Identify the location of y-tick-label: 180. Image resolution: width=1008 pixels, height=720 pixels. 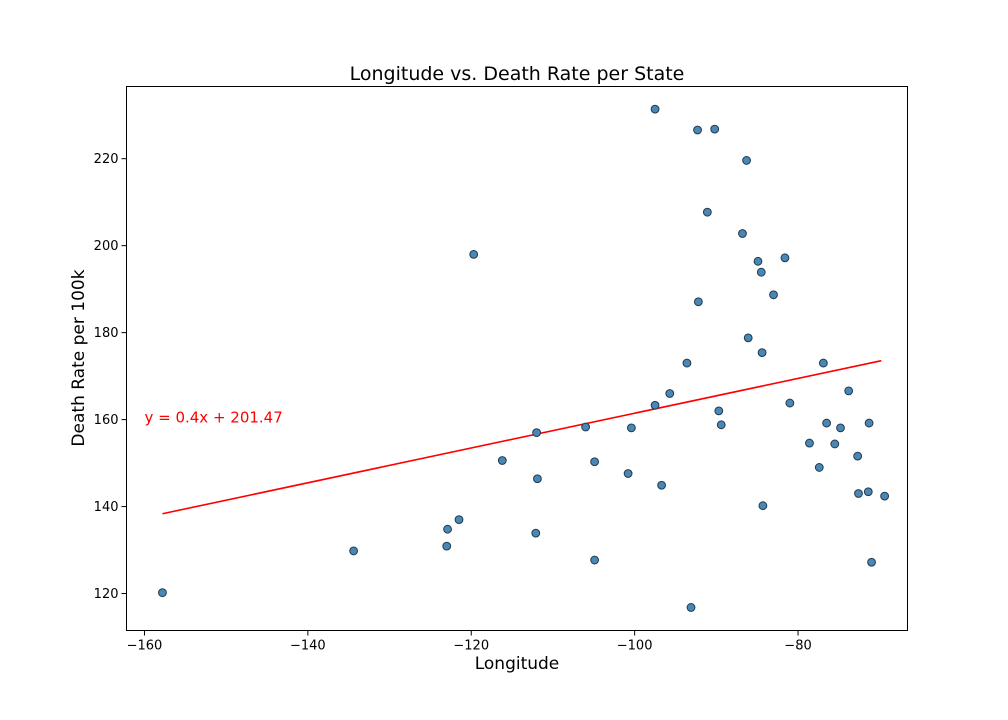
(106, 333).